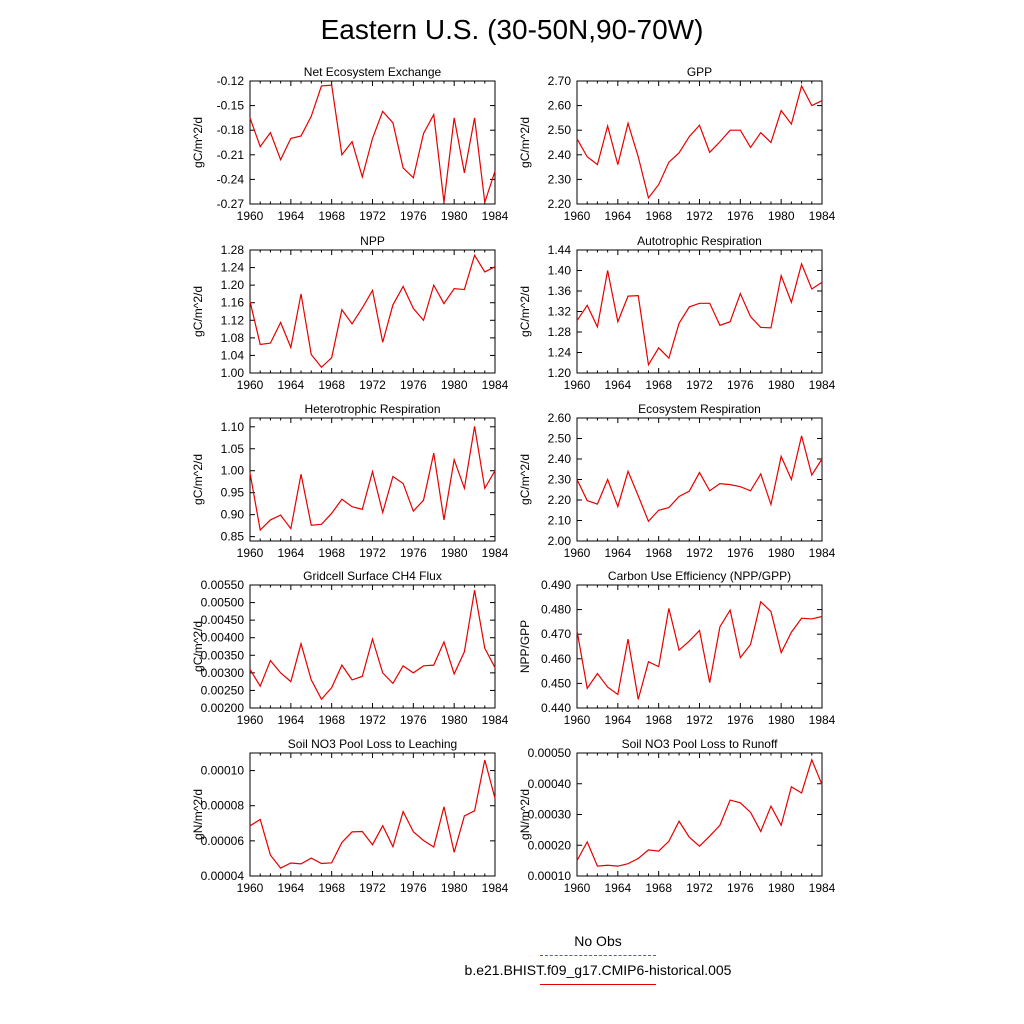 The height and width of the screenshot is (1024, 1024). I want to click on chart-title: Soil NO3 Pool Loss to Leaching, so click(372, 744).